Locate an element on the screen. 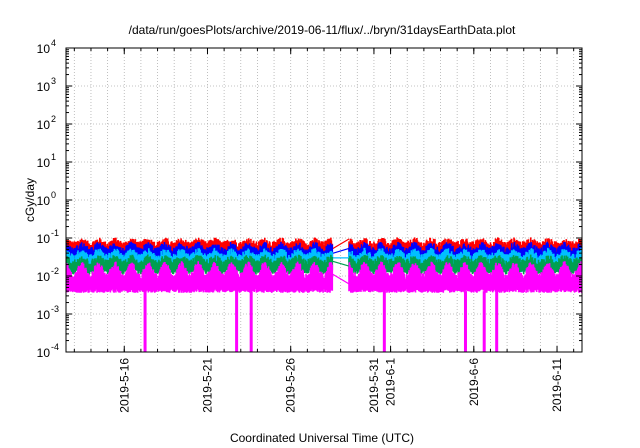  y-tick-exponent: 3 is located at coordinates (53, 81).